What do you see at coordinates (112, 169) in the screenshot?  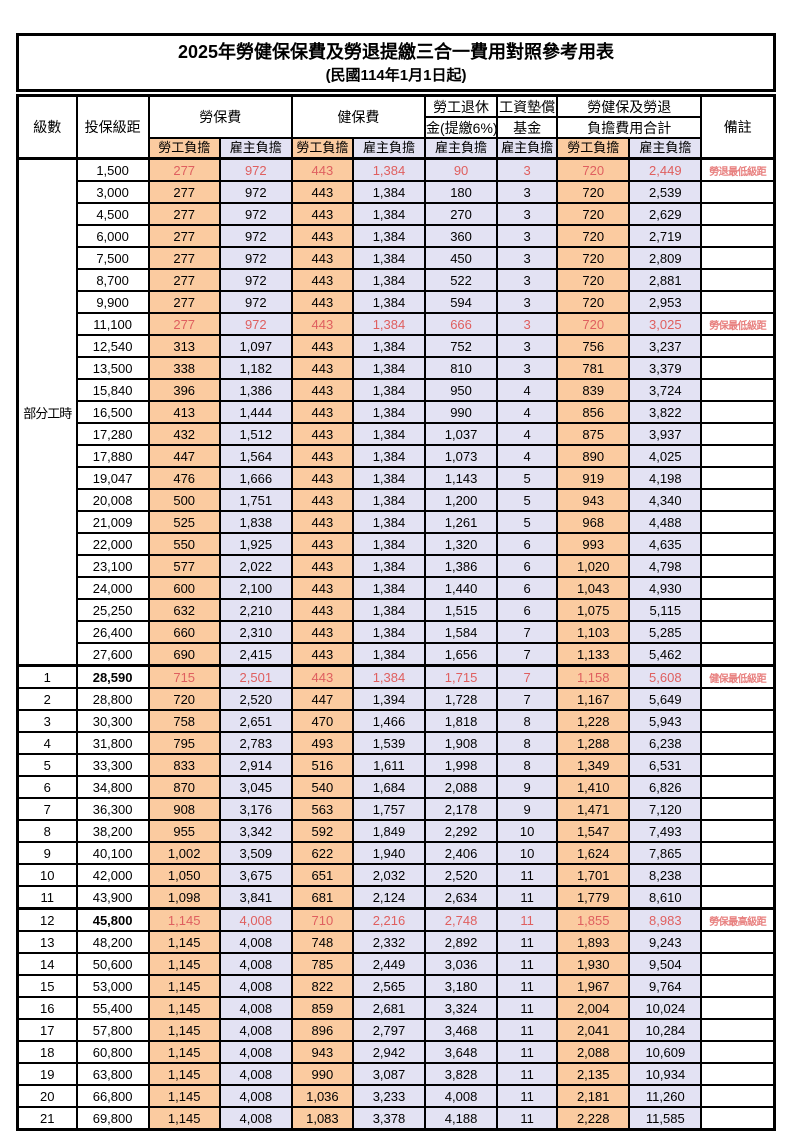 I see `cell-bracket: 1,500` at bounding box center [112, 169].